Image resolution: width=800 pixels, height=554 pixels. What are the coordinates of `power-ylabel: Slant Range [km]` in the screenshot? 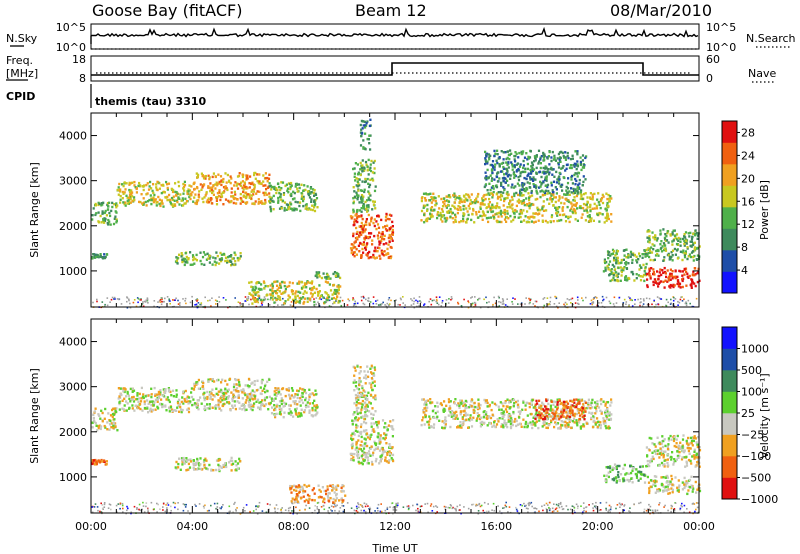 It's located at (34, 210).